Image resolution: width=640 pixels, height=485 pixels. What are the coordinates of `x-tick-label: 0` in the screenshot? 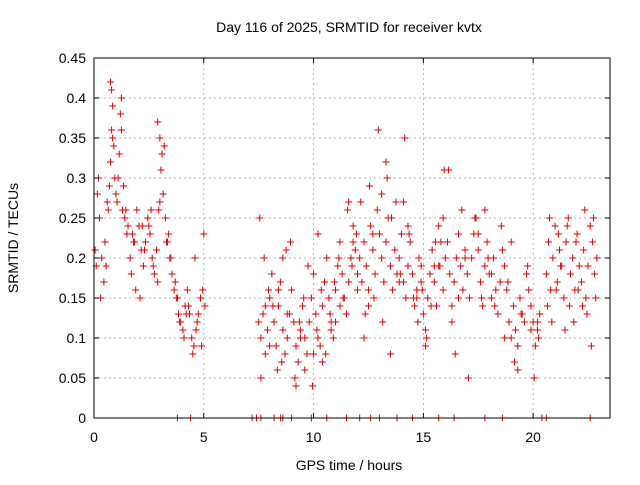 It's located at (94, 437).